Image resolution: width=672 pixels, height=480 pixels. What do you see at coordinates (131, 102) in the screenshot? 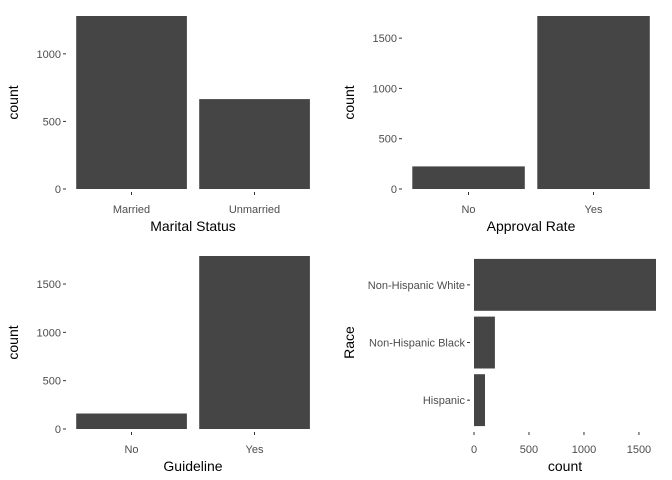
I see `bar-married` at bounding box center [131, 102].